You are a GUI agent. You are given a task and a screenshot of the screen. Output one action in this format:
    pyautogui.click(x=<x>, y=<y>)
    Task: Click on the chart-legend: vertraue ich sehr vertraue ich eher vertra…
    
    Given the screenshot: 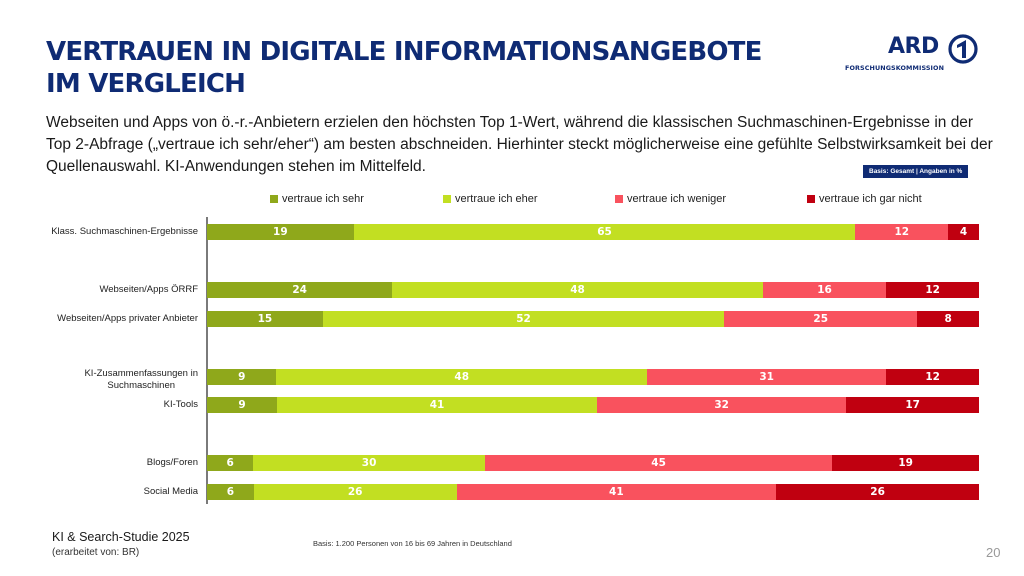 What is the action you would take?
    pyautogui.click(x=512, y=201)
    